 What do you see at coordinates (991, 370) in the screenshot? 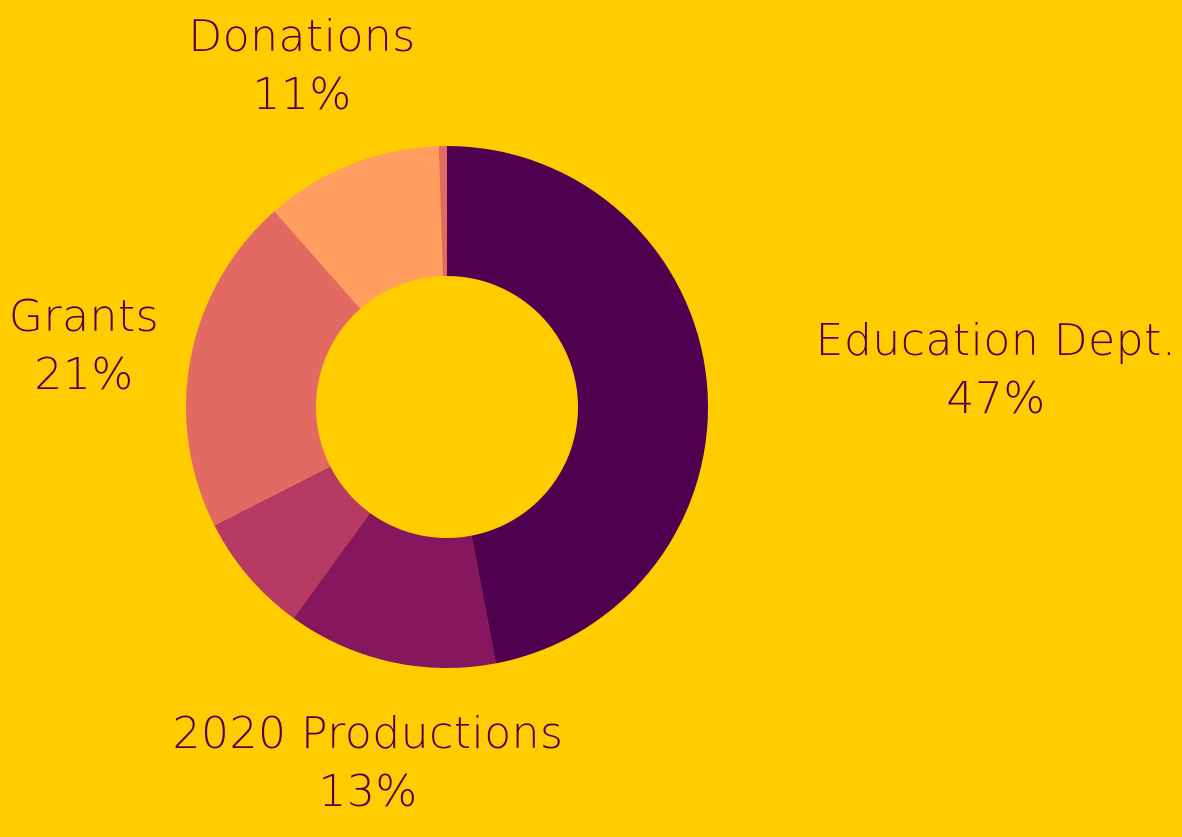
I see `label-education-dept: Education Dept. 47%` at bounding box center [991, 370].